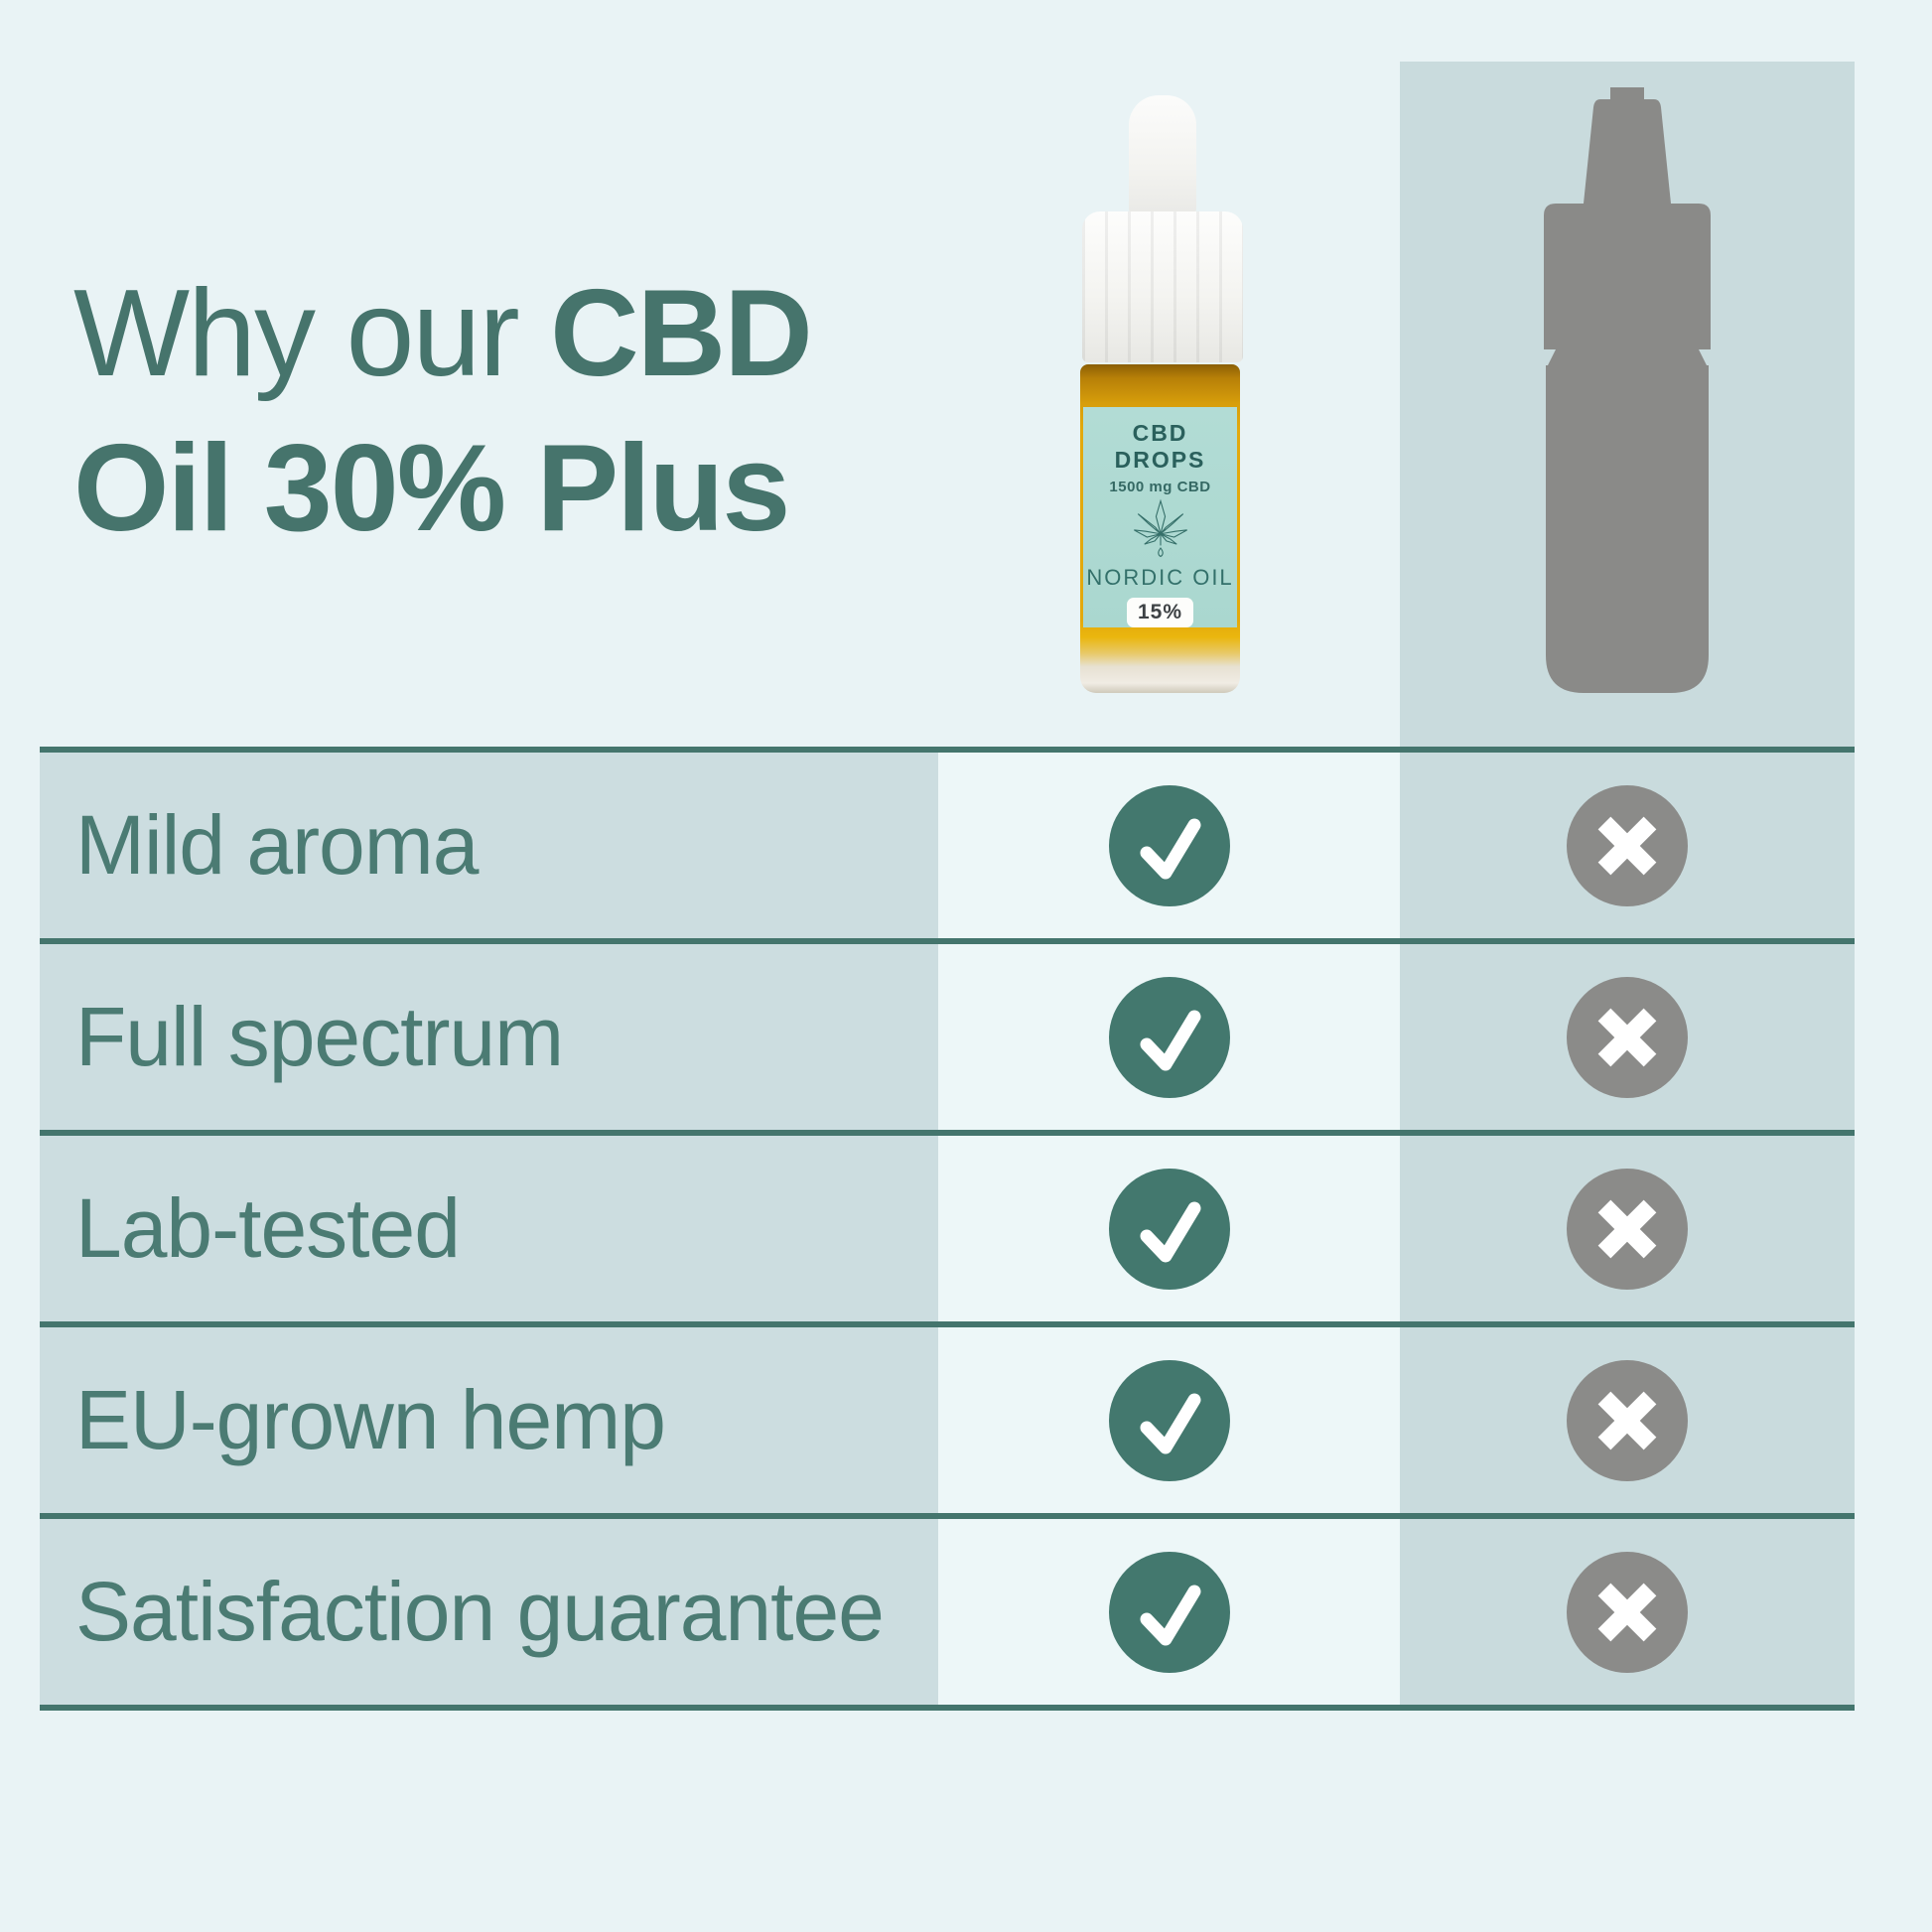  I want to click on table-row: Full spectrum, so click(947, 1040).